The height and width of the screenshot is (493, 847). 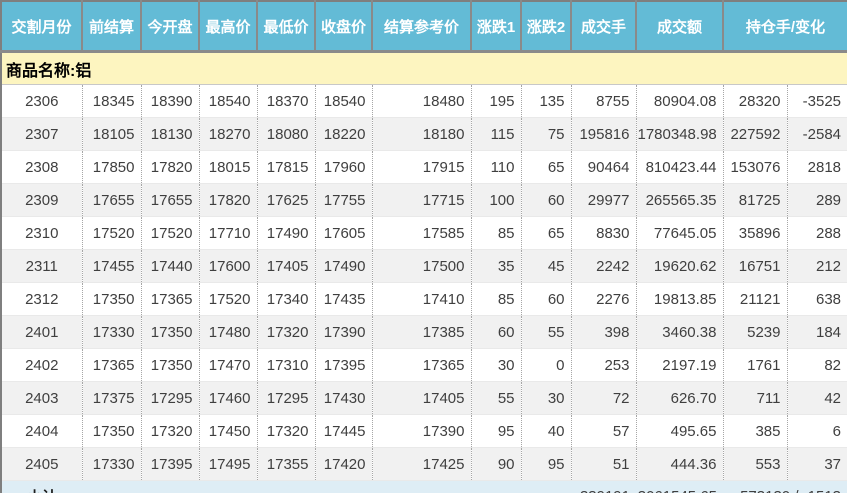 I want to click on cell-value: 17320, so click(x=286, y=332).